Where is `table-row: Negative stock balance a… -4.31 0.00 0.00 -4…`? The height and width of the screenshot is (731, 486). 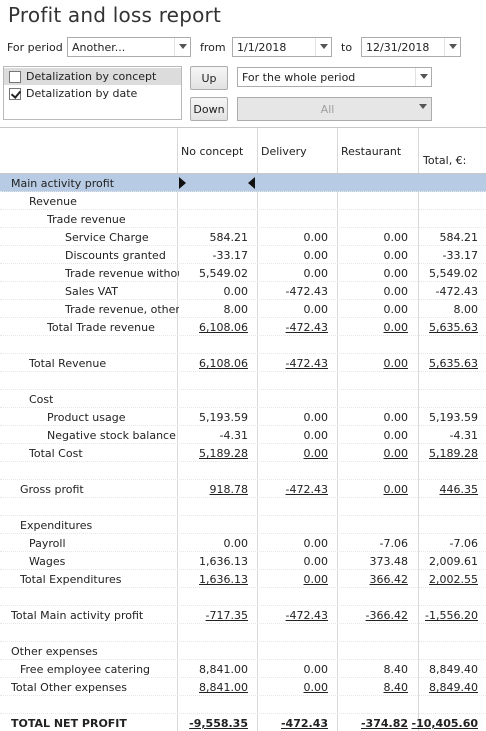 table-row: Negative stock balance a… -4.31 0.00 0.00 -4… is located at coordinates (243, 435).